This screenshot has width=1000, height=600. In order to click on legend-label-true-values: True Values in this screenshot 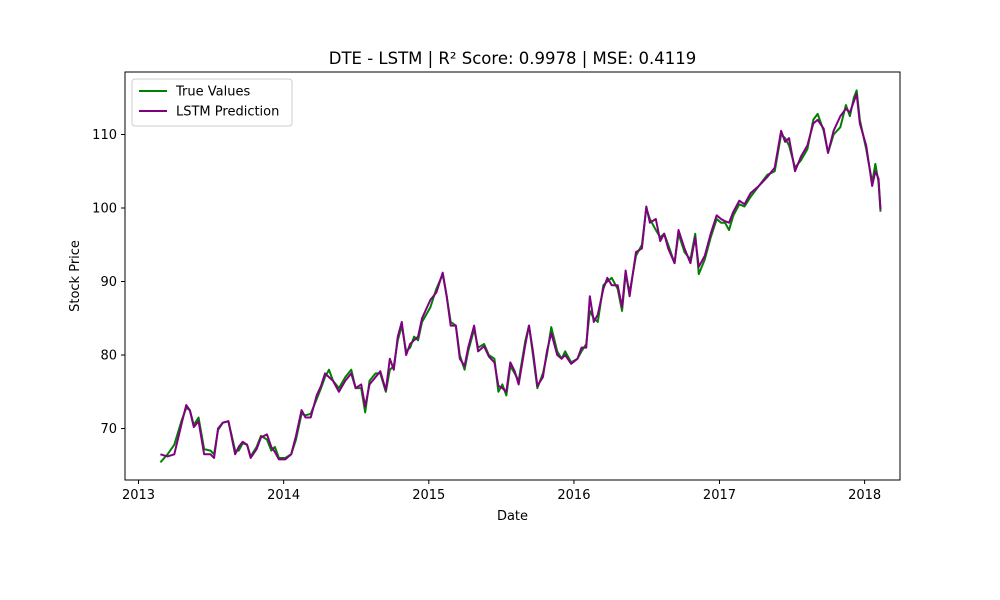, I will do `click(212, 92)`.